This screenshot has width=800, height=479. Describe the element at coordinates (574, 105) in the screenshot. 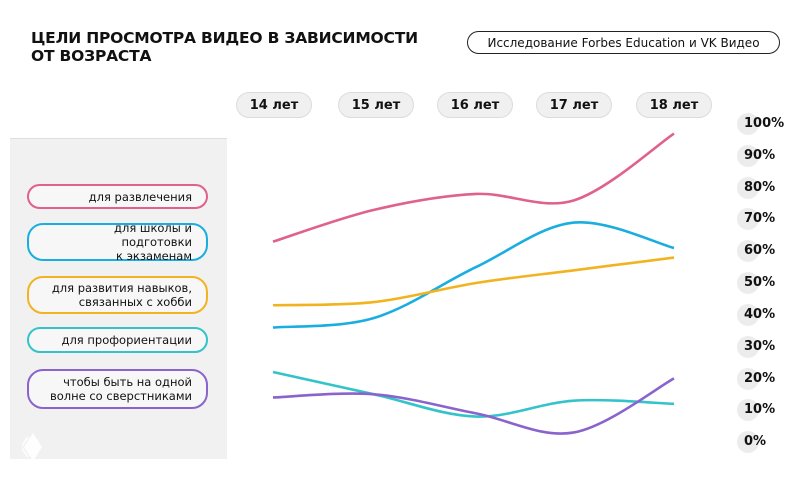

I see `x-label-17: 17 лет` at that location.